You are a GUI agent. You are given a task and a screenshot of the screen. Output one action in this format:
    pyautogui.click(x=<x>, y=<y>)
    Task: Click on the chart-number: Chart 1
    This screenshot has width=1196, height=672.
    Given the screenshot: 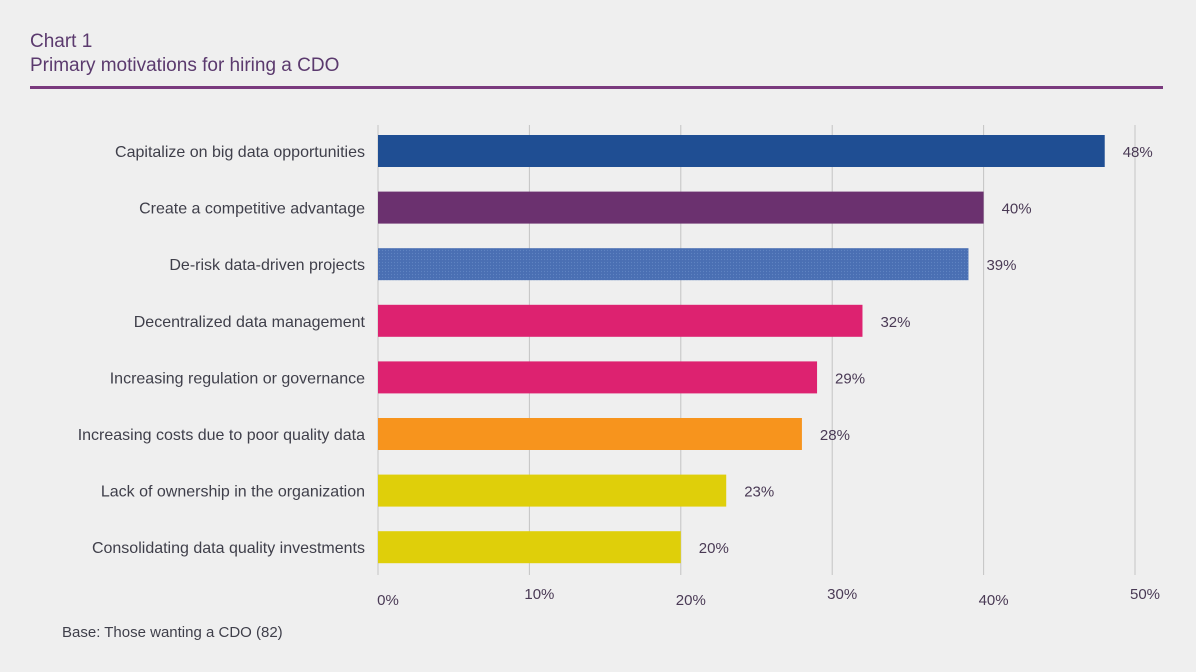 What is the action you would take?
    pyautogui.click(x=61, y=41)
    